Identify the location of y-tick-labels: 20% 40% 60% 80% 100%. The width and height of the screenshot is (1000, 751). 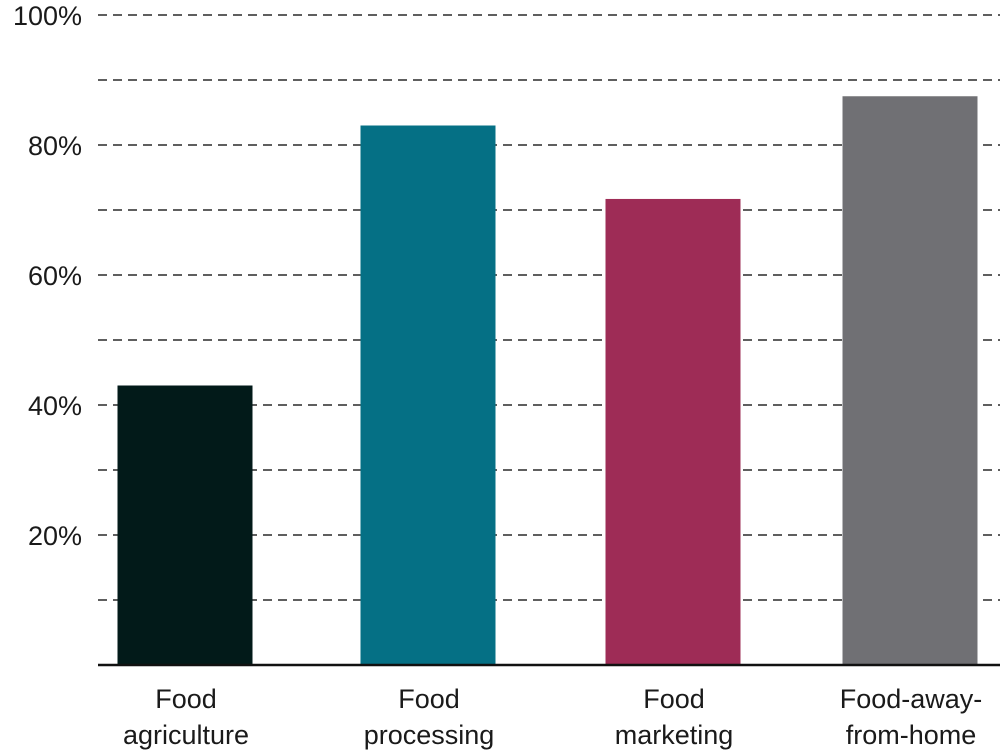
(47, 276).